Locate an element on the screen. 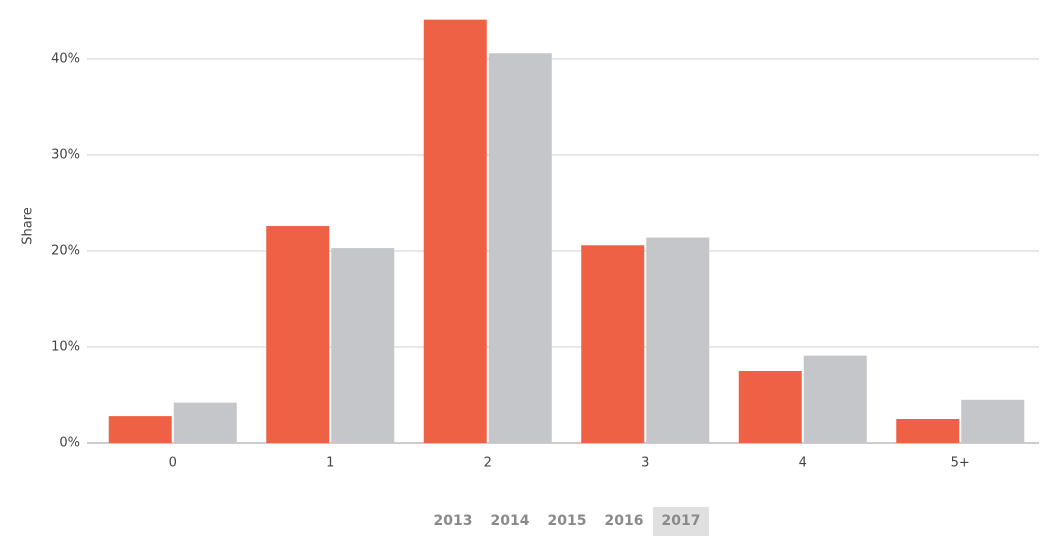 This screenshot has height=549, width=1047. x-tick-label: 0 is located at coordinates (173, 463).